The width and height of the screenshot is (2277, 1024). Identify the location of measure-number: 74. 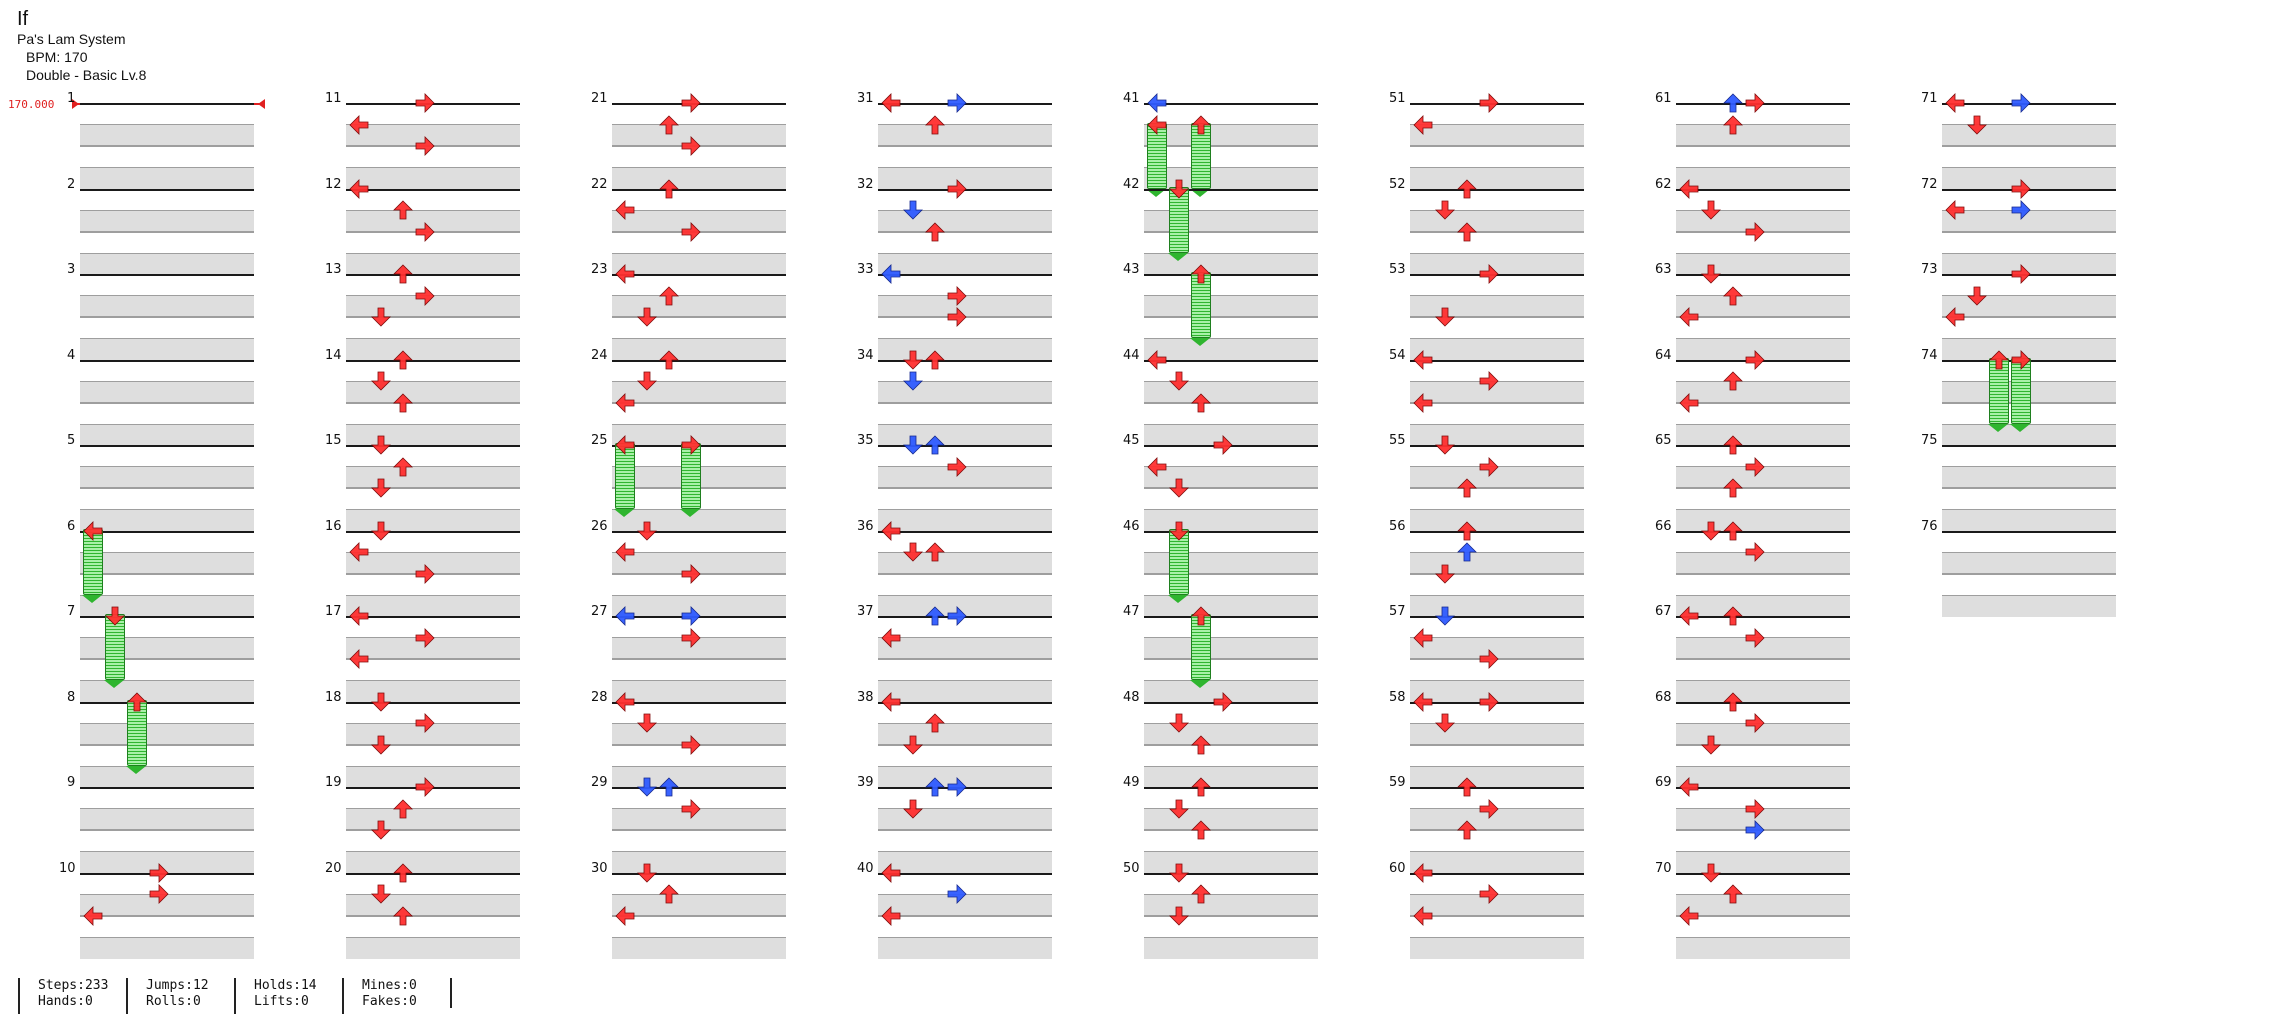
(1929, 355).